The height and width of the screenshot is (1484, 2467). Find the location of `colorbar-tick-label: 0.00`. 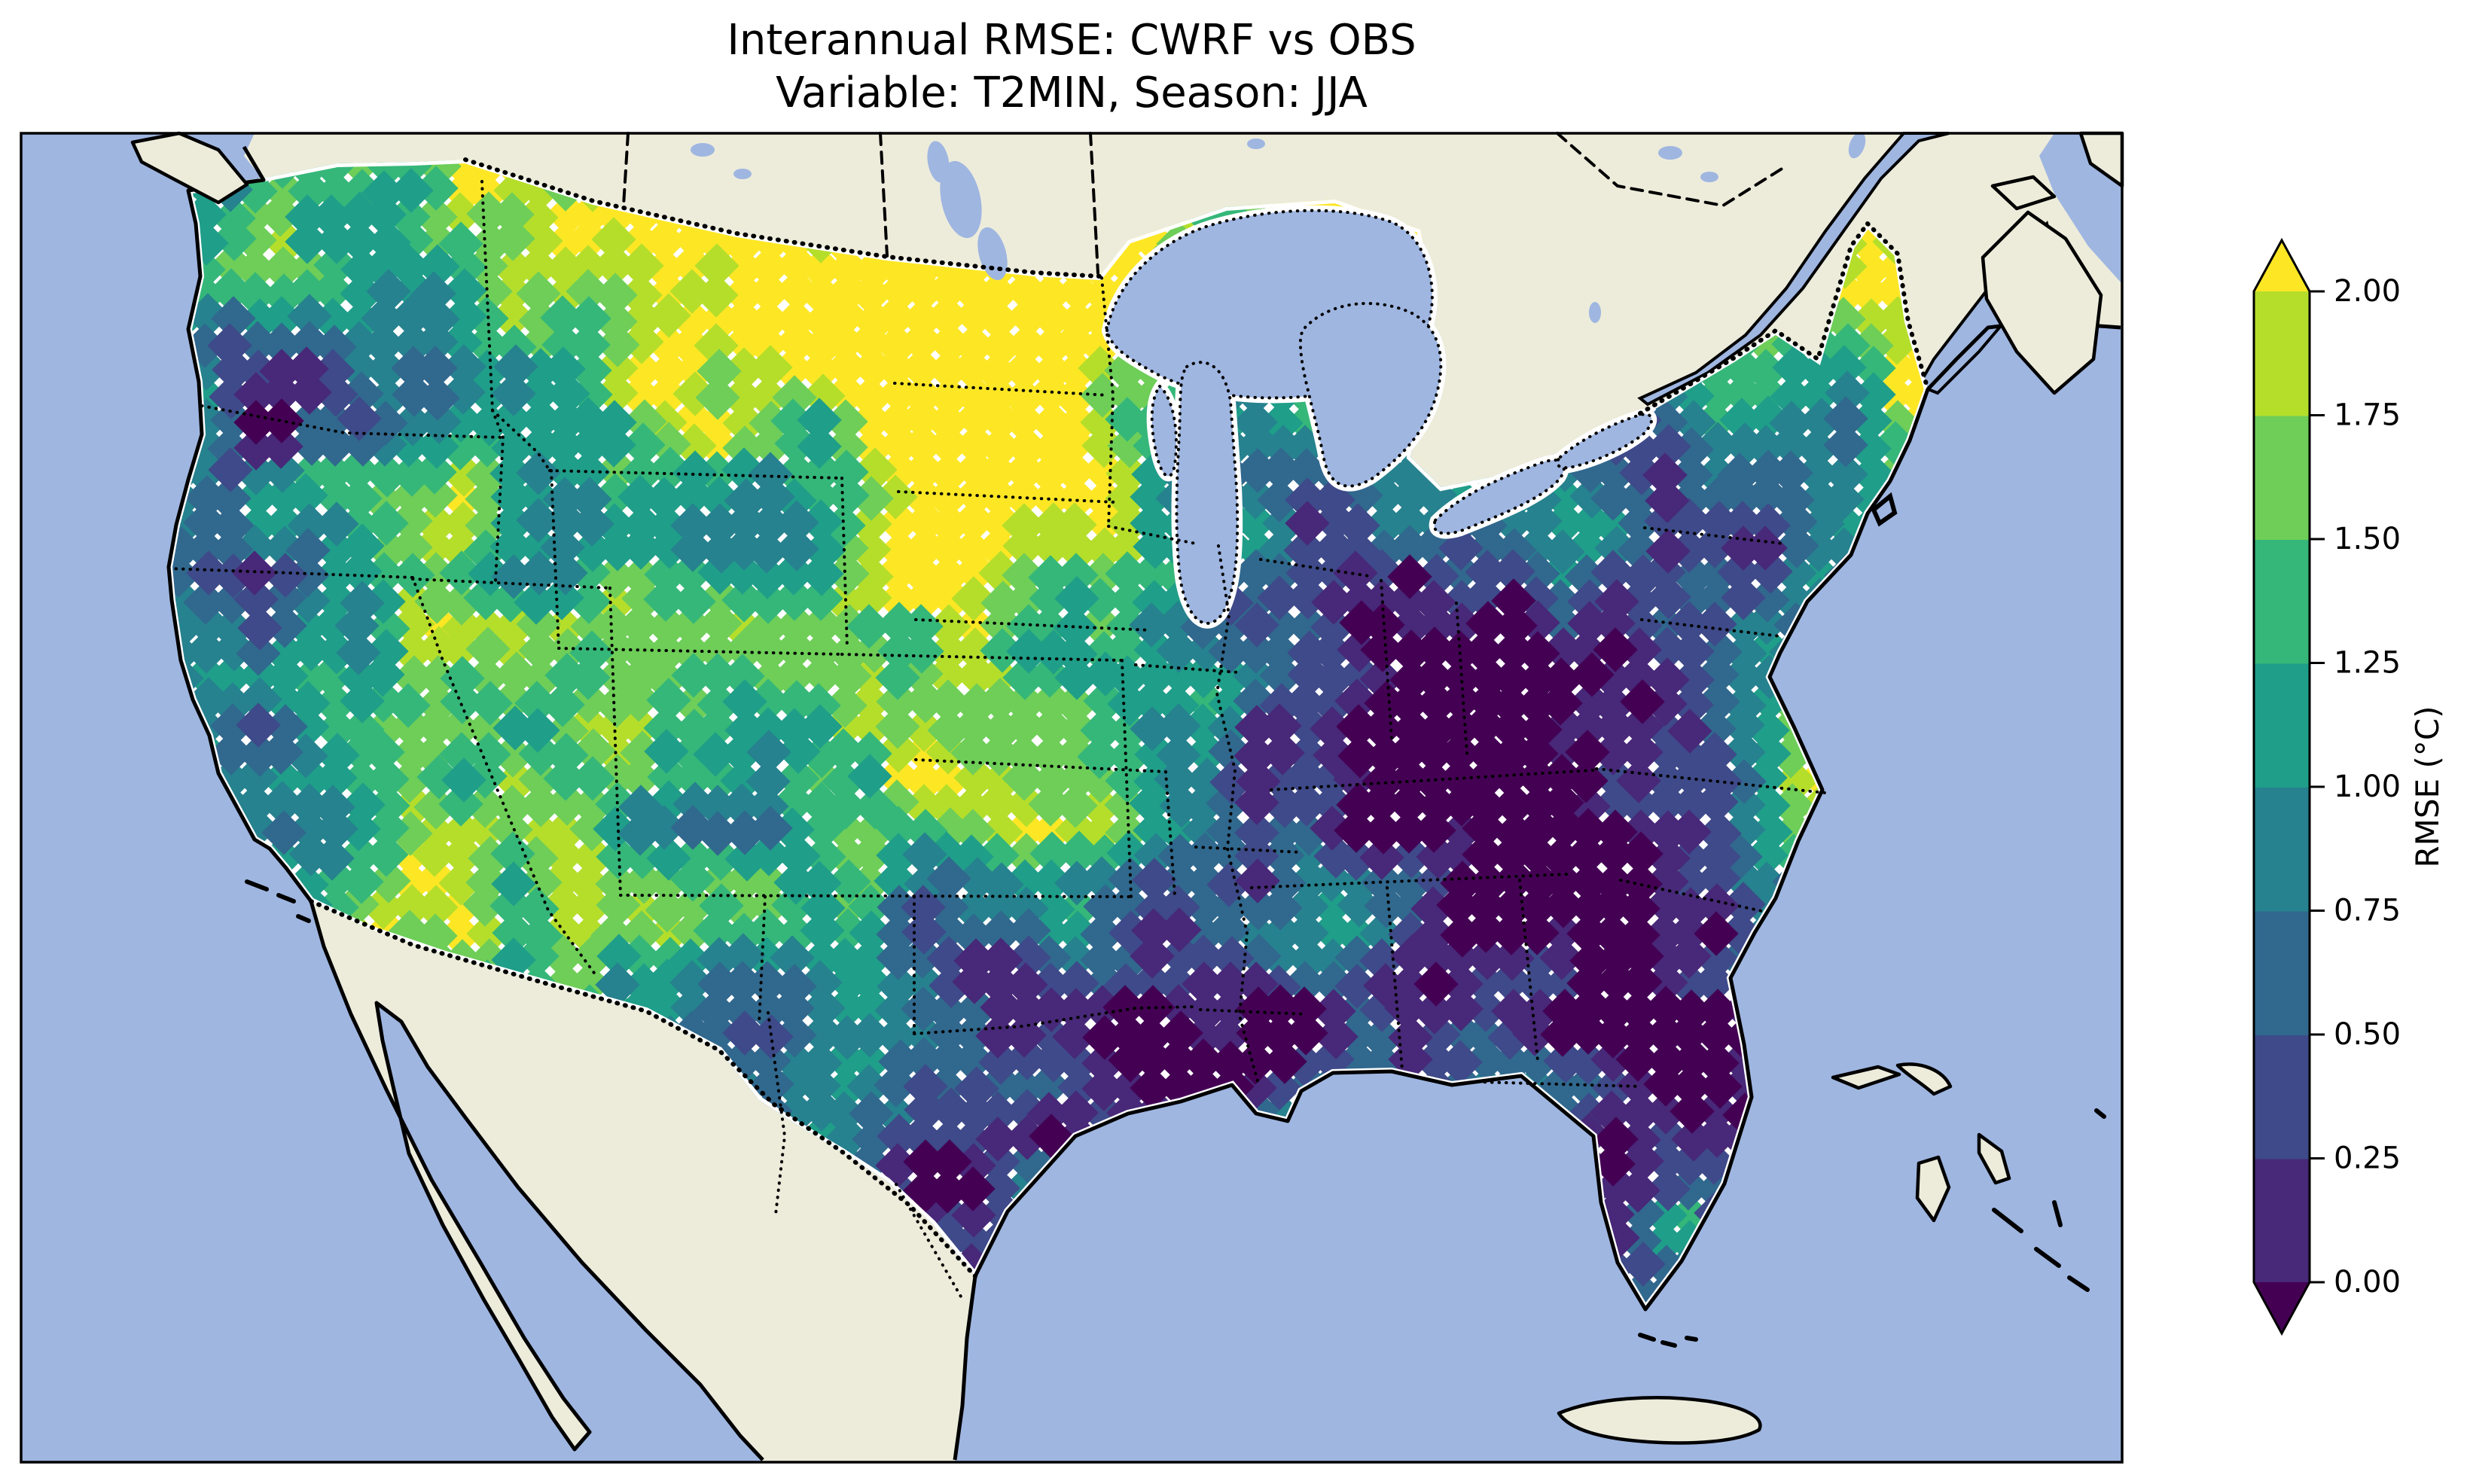

colorbar-tick-label: 0.00 is located at coordinates (2367, 1282).